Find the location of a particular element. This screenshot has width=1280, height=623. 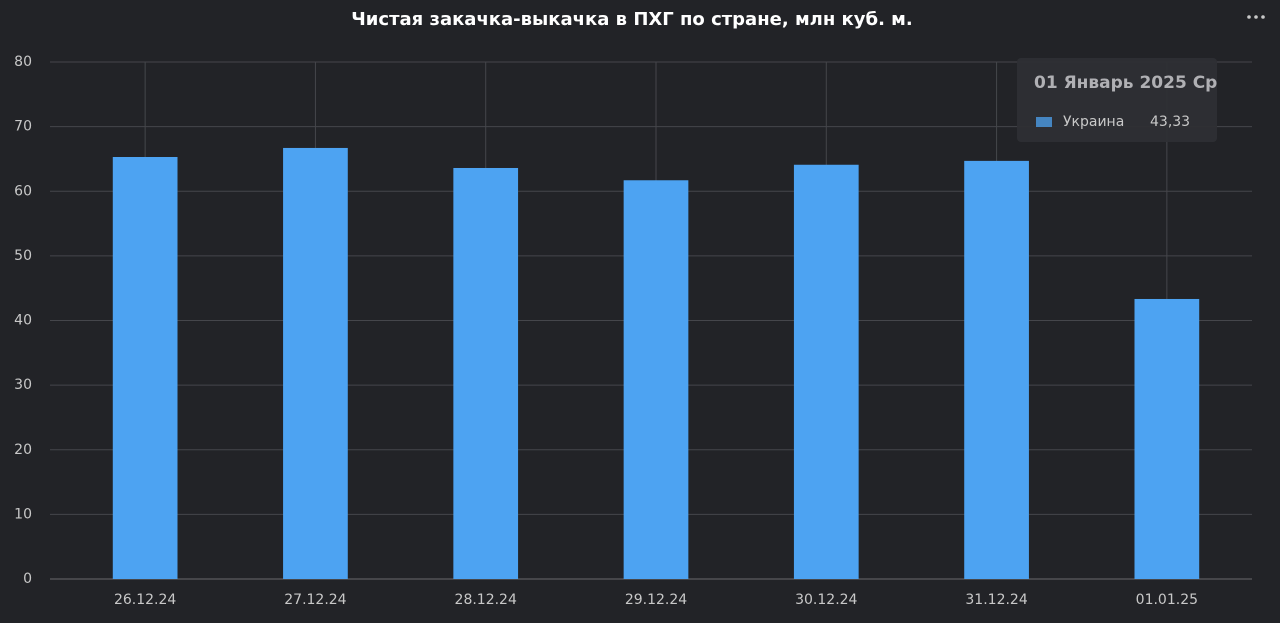

menu-icon is located at coordinates (1256, 17).